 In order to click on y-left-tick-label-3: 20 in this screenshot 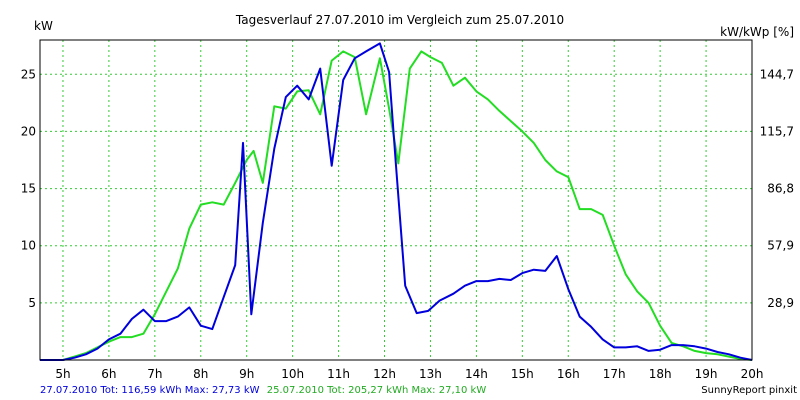, I will do `click(28, 131)`.